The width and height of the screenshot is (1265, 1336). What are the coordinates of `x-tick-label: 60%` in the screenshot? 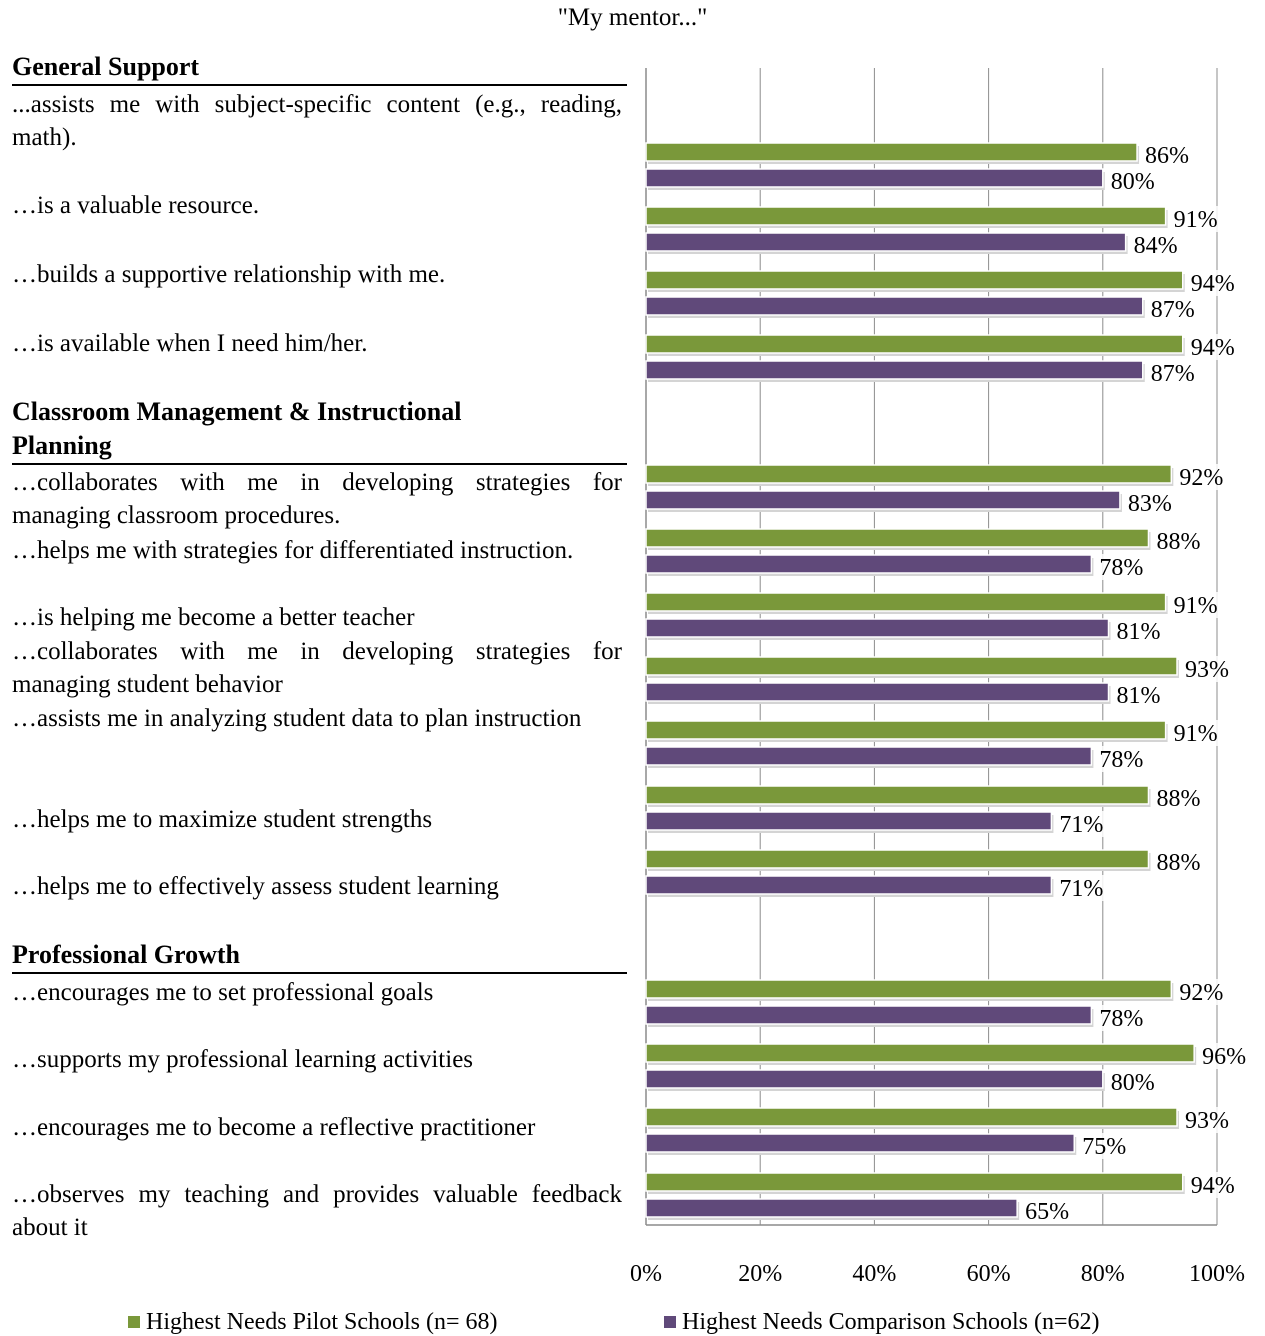 It's located at (989, 1274).